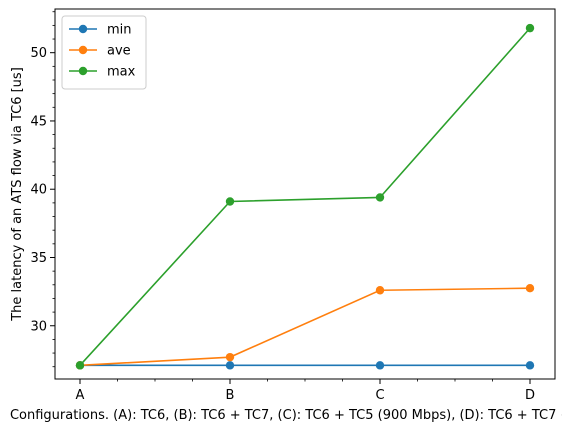  I want to click on y-tick-label: 30, so click(38, 326).